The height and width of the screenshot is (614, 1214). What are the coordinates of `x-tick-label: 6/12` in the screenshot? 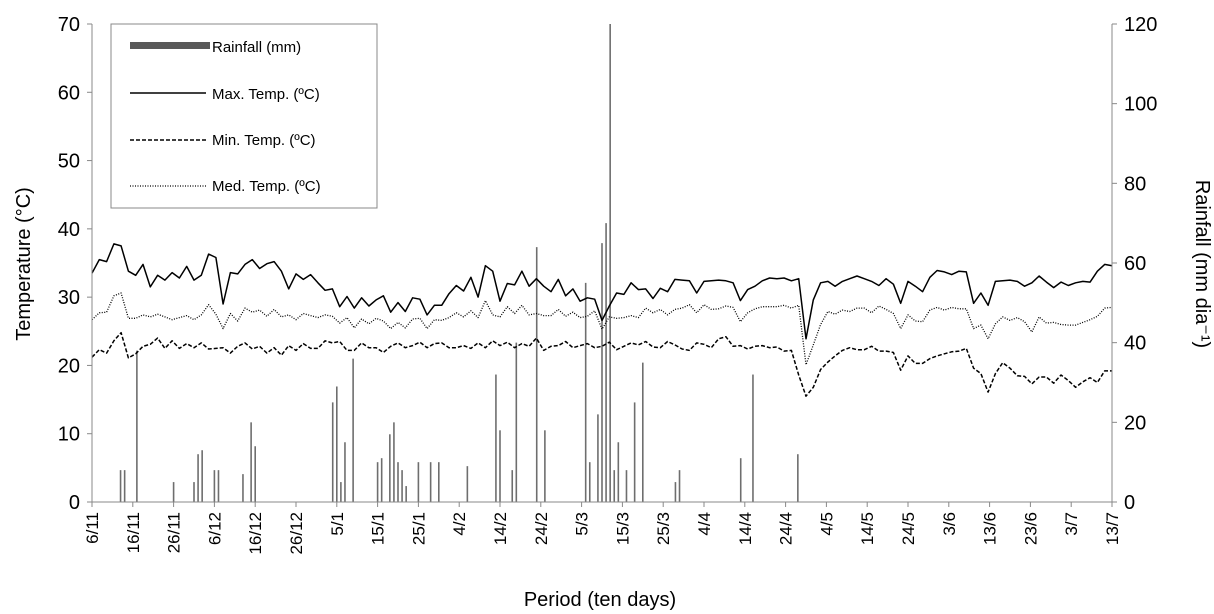 It's located at (214, 528).